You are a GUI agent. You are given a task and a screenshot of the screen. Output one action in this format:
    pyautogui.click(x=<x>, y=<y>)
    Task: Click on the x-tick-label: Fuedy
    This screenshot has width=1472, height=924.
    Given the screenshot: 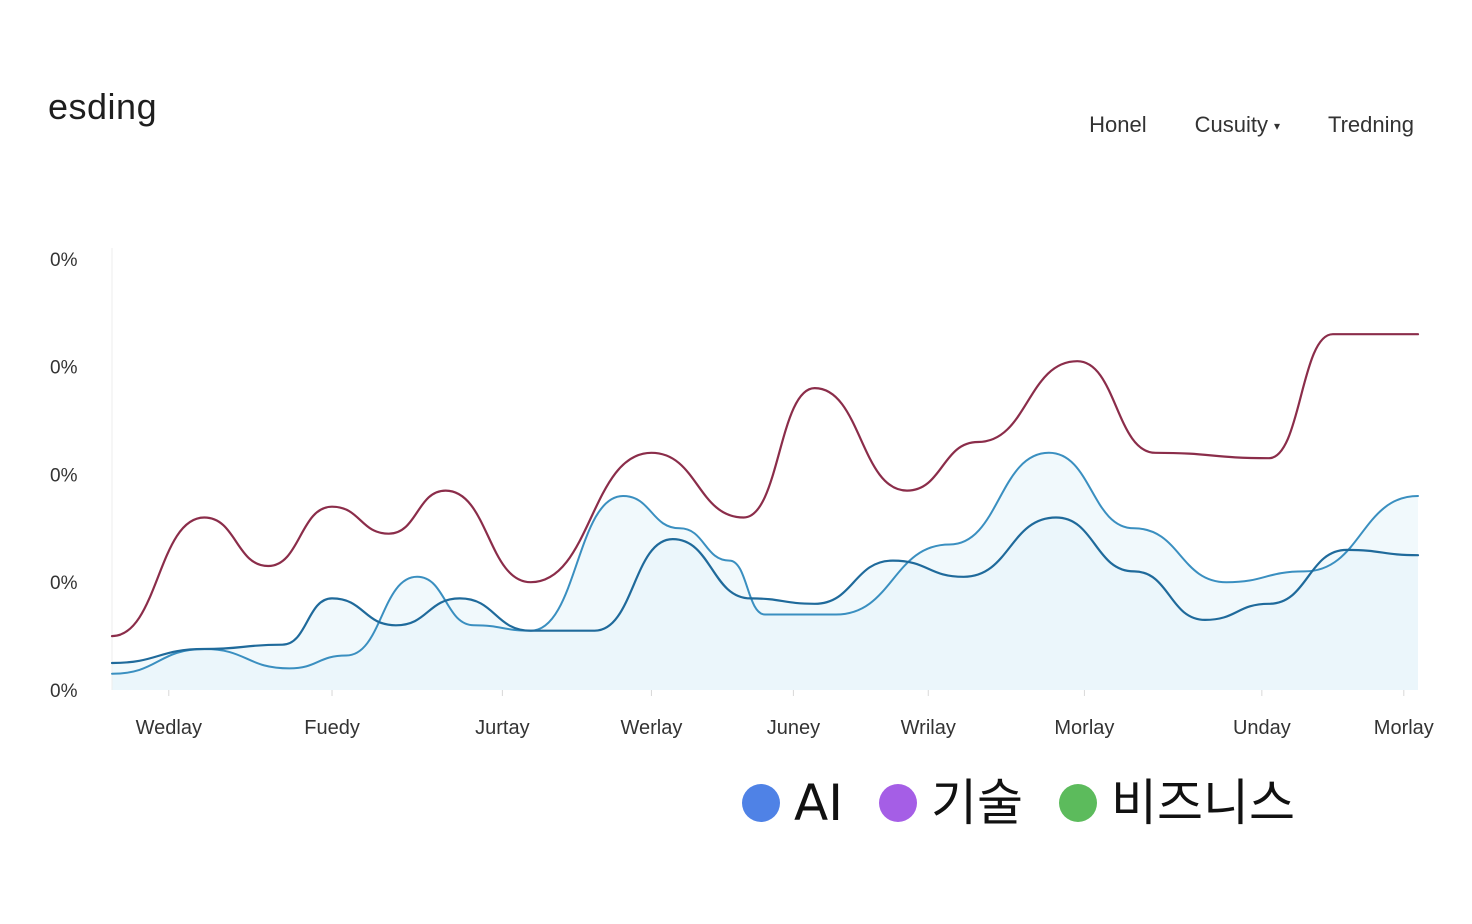 What is the action you would take?
    pyautogui.click(x=332, y=728)
    